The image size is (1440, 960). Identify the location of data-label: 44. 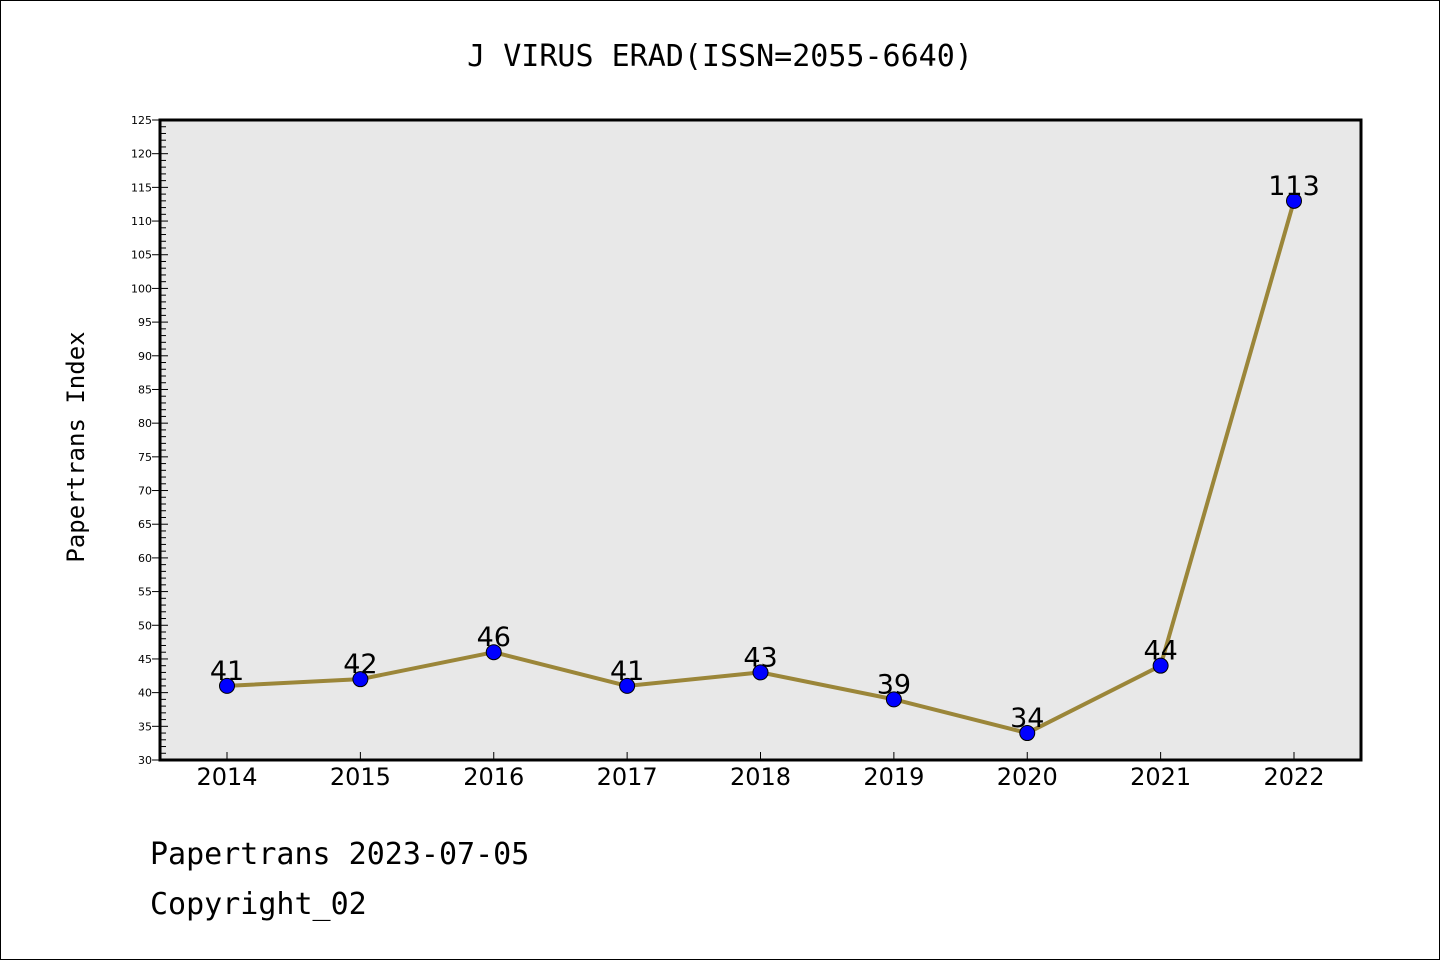
(1160, 651).